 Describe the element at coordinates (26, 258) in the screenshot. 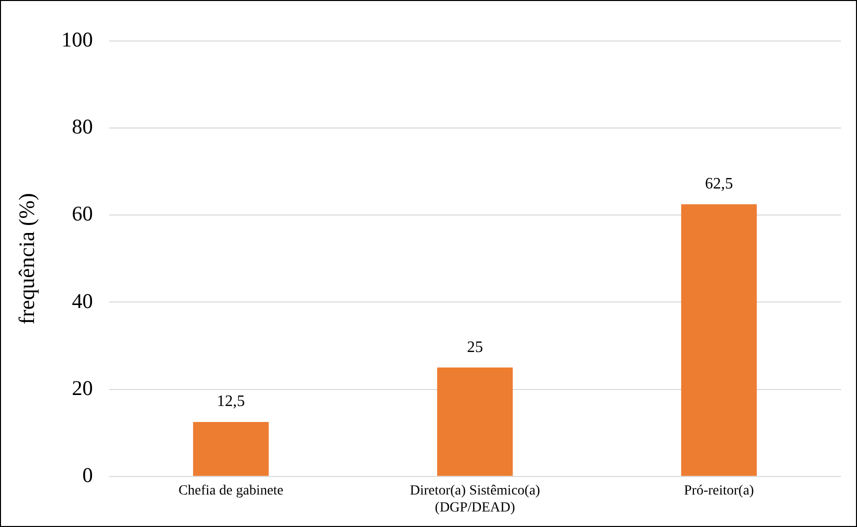

I see `y-axis-title: frequência (%)` at that location.